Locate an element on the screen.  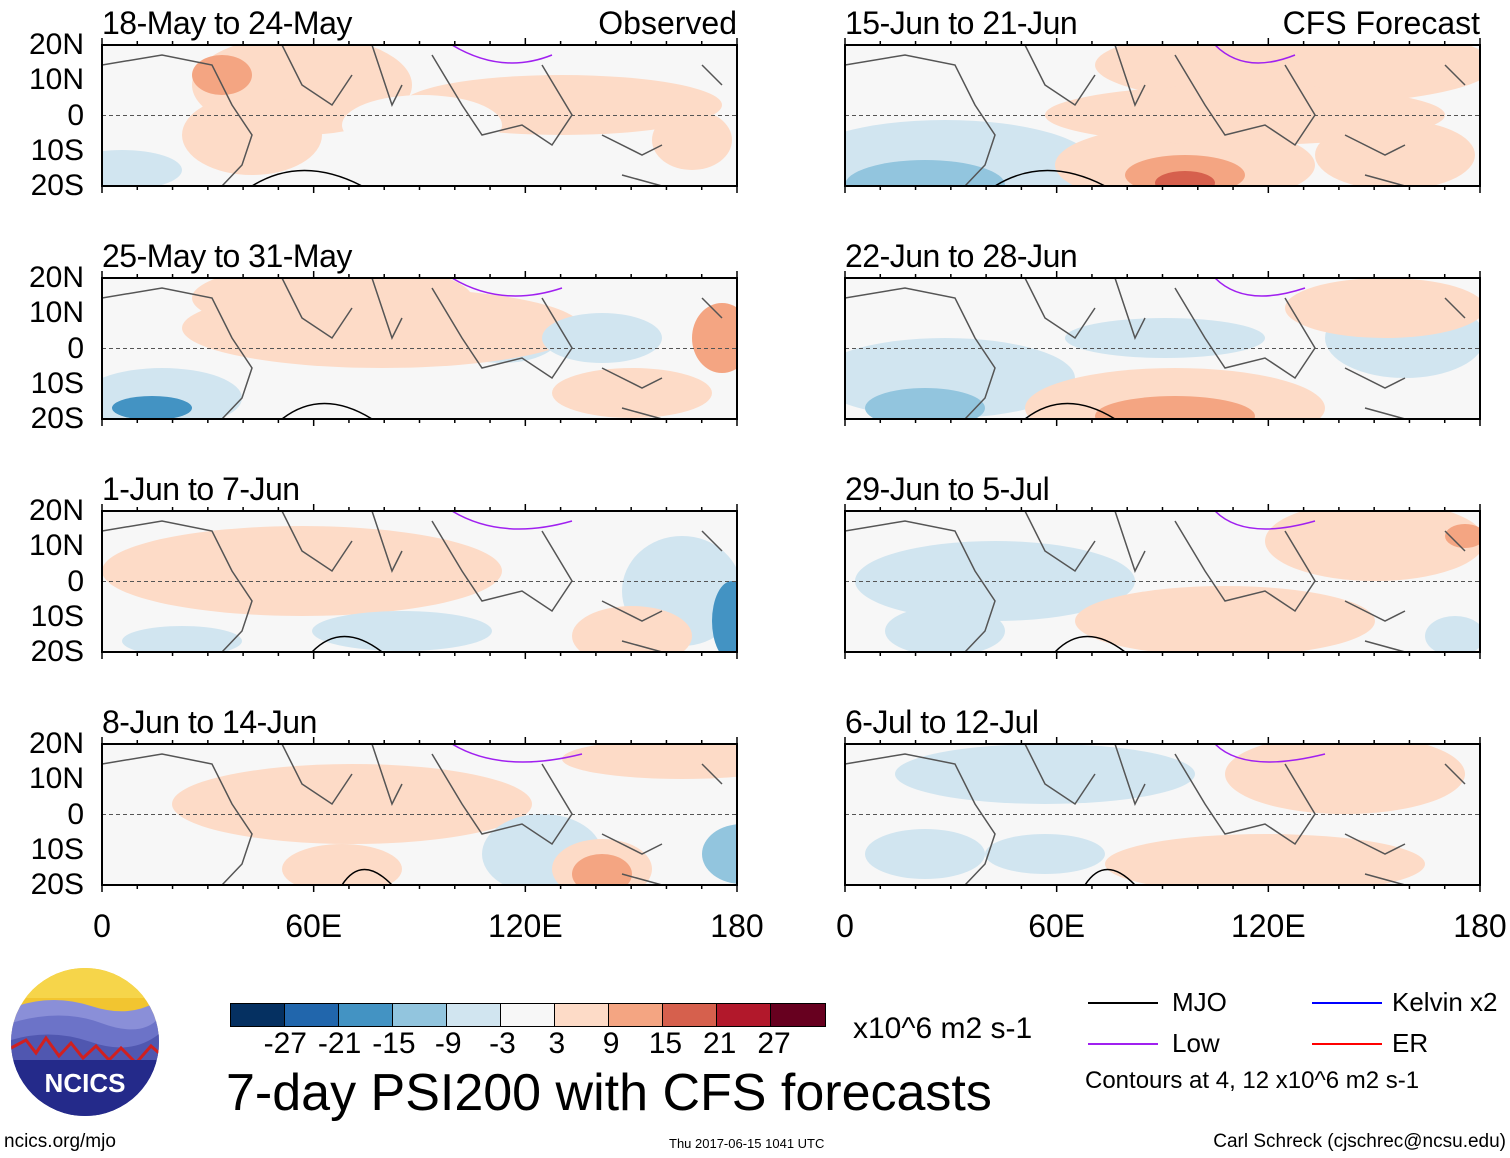
map-panel: 1-Jun to 7-Jun 20N 10N 0 10S 20S is located at coordinates (383, 569).